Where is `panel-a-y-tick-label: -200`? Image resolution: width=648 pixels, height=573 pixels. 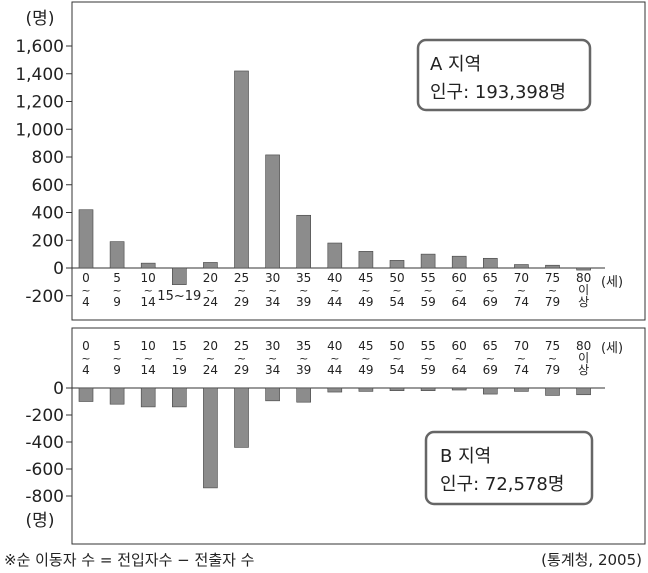
panel-a-y-tick-label: -200 is located at coordinates (44, 297).